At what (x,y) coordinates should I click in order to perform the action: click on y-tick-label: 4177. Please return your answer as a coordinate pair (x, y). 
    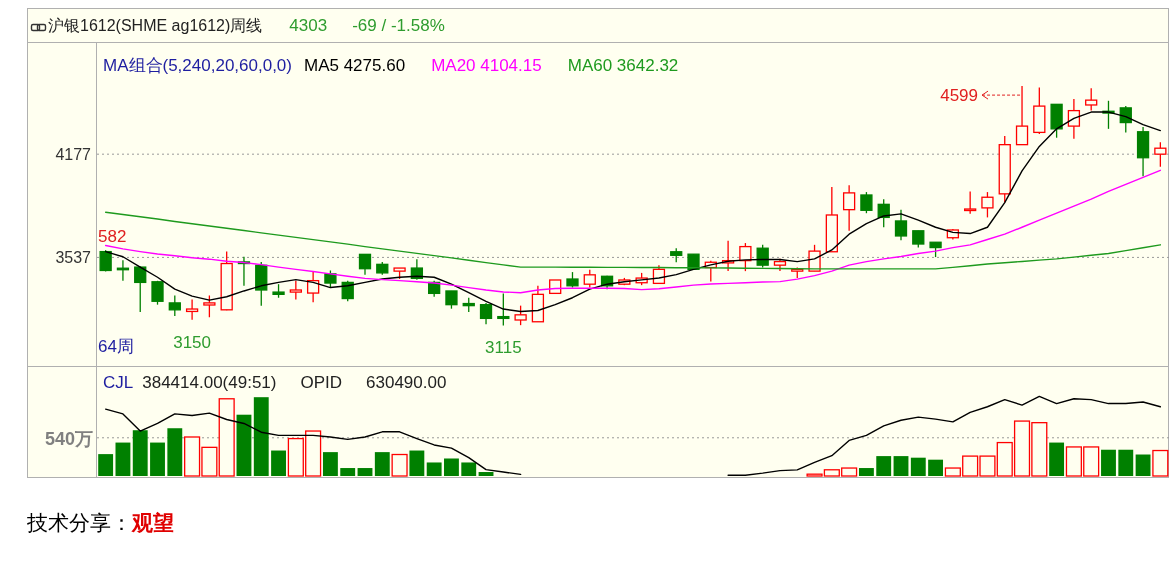
    Looking at the image, I should click on (73, 155).